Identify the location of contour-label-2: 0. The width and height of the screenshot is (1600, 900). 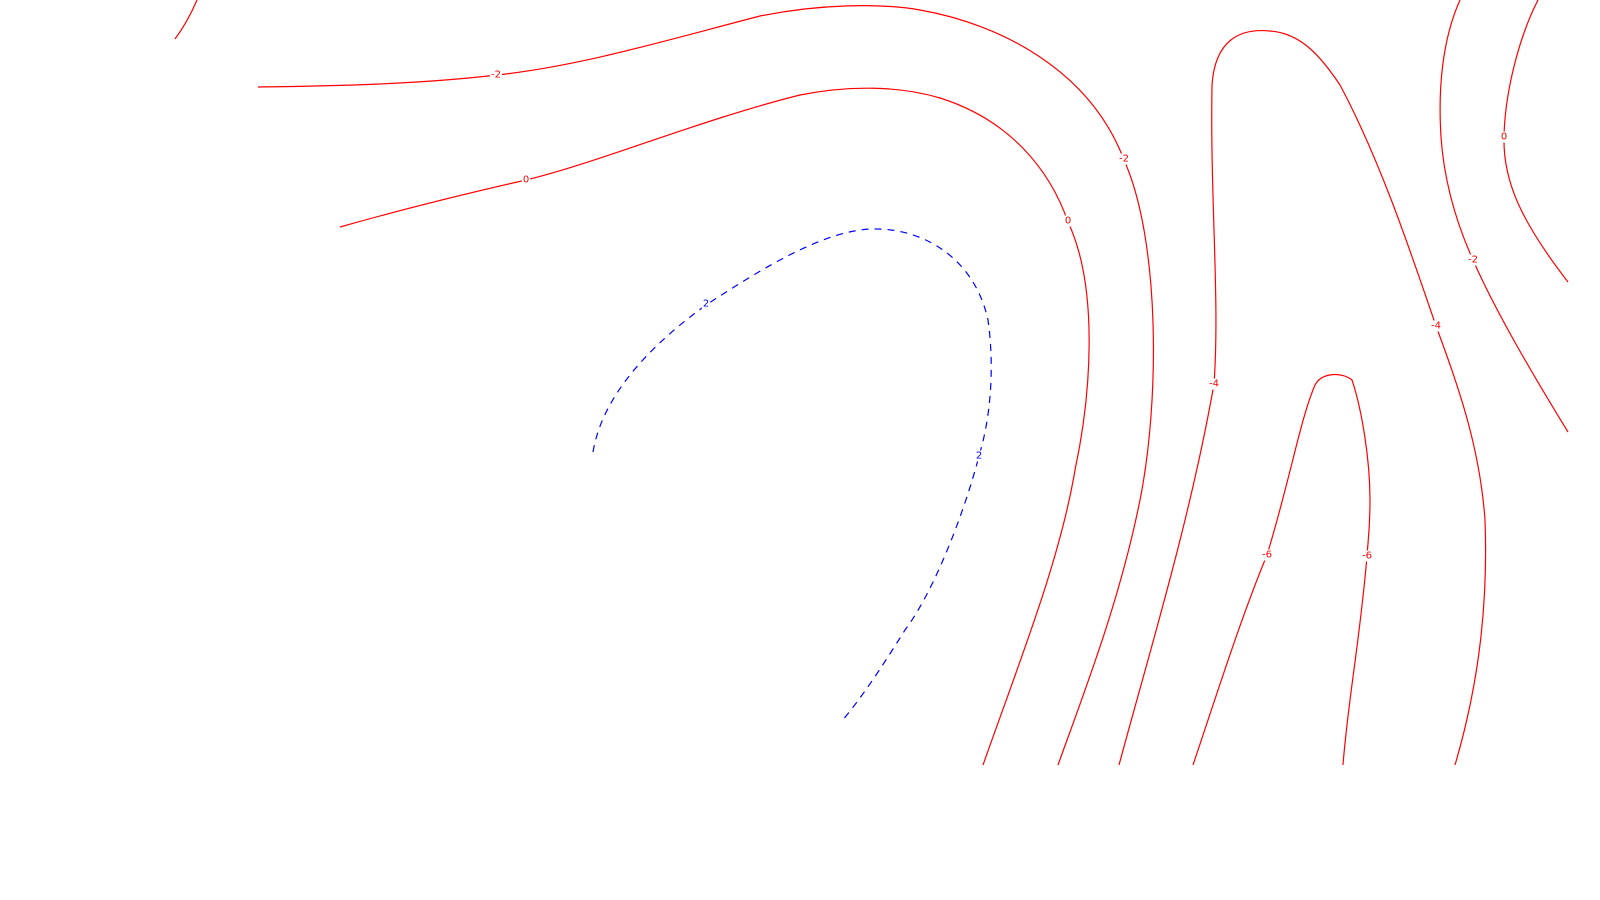
(526, 180).